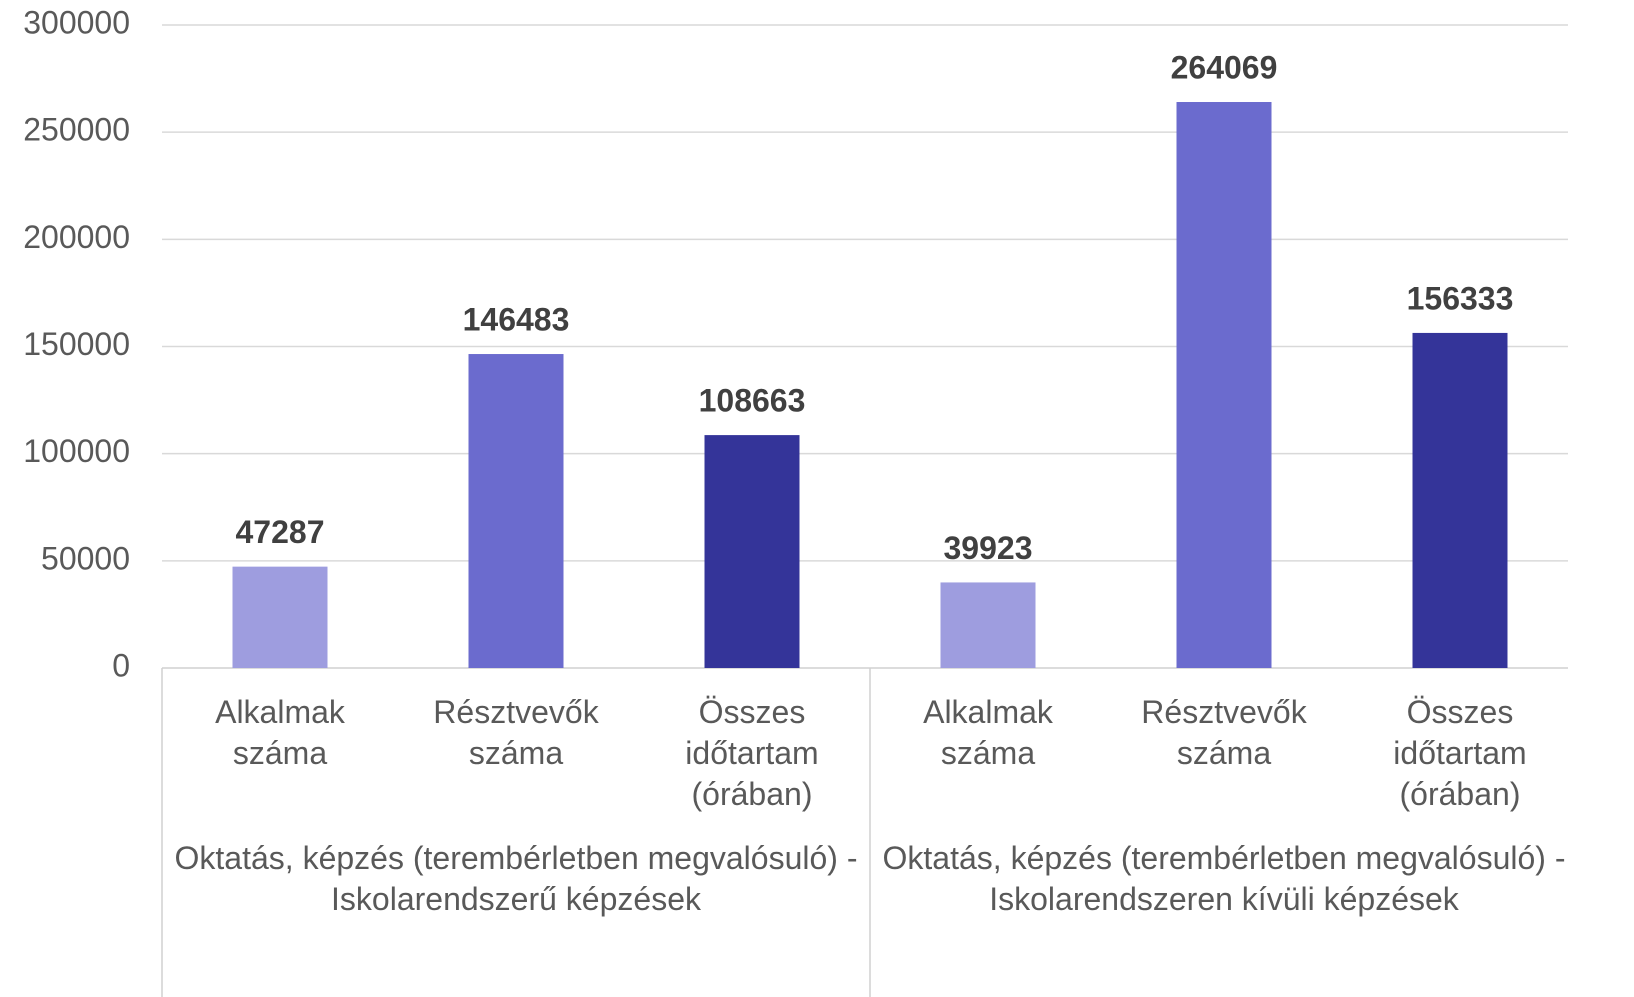 This screenshot has width=1634, height=997. Describe the element at coordinates (1224, 67) in the screenshot. I see `data-label: 264069` at that location.